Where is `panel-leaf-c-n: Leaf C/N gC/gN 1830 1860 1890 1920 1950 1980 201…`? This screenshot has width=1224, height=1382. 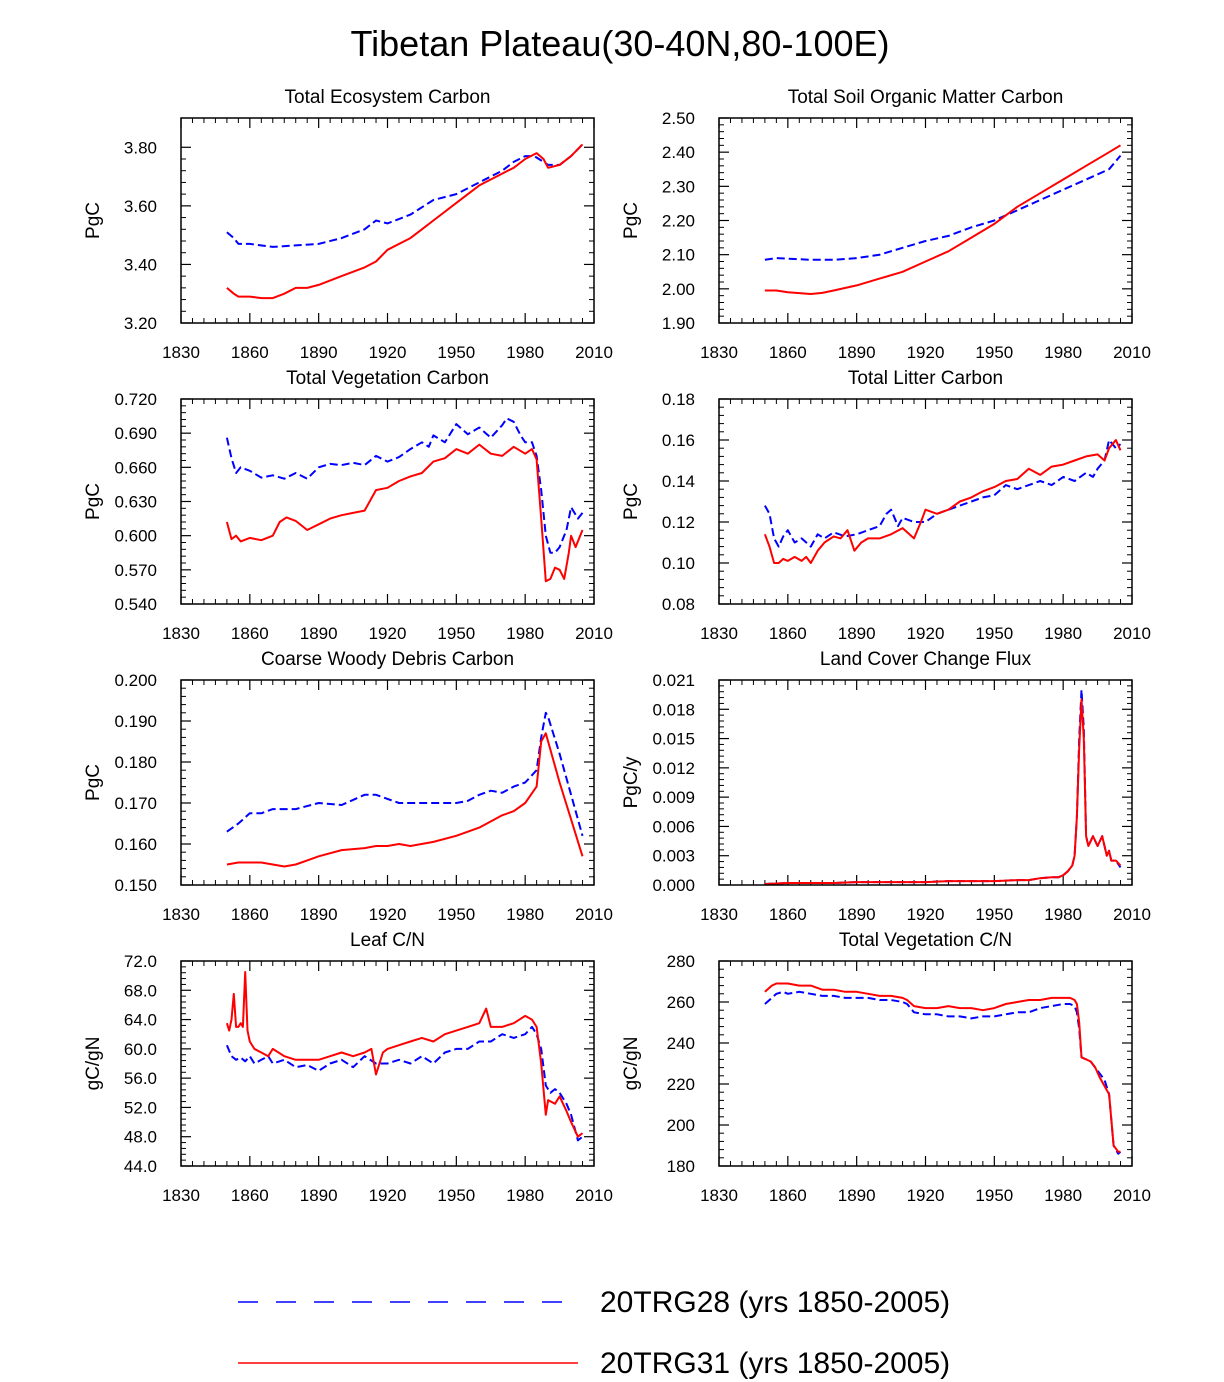 panel-leaf-c-n: Leaf C/N gC/gN 1830 1860 1890 1920 1950 1980 201… is located at coordinates (348, 1067).